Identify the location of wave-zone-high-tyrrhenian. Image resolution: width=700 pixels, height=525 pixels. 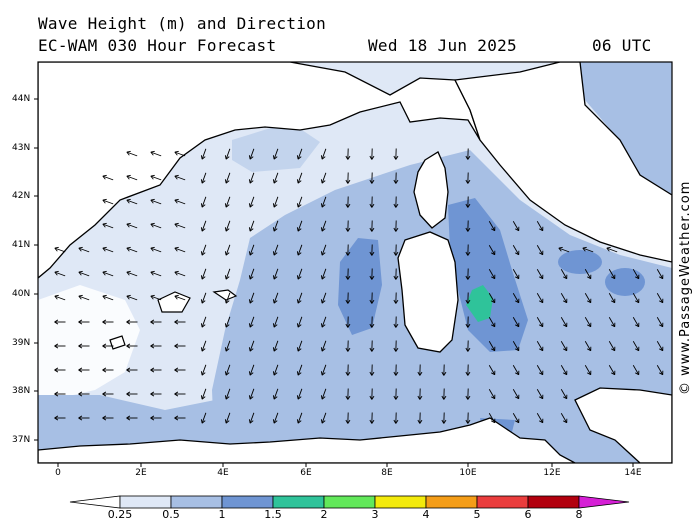
(488, 275).